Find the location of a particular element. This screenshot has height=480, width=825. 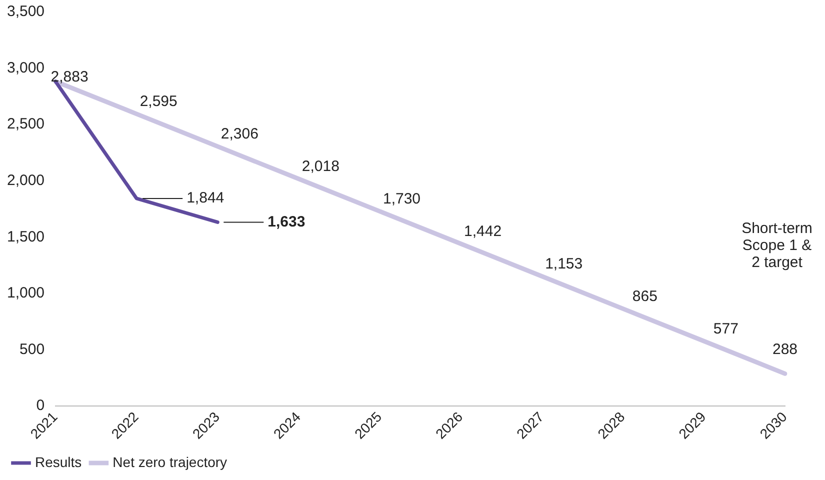

legend-label: Net zero trajectory is located at coordinates (170, 462).